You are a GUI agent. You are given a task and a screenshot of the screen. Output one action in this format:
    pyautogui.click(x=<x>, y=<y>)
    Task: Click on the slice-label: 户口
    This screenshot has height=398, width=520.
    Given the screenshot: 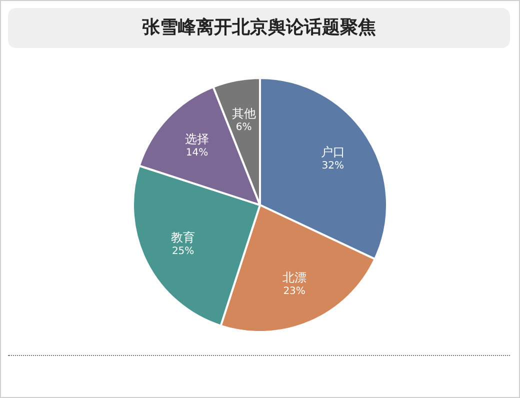 What is the action you would take?
    pyautogui.click(x=332, y=151)
    